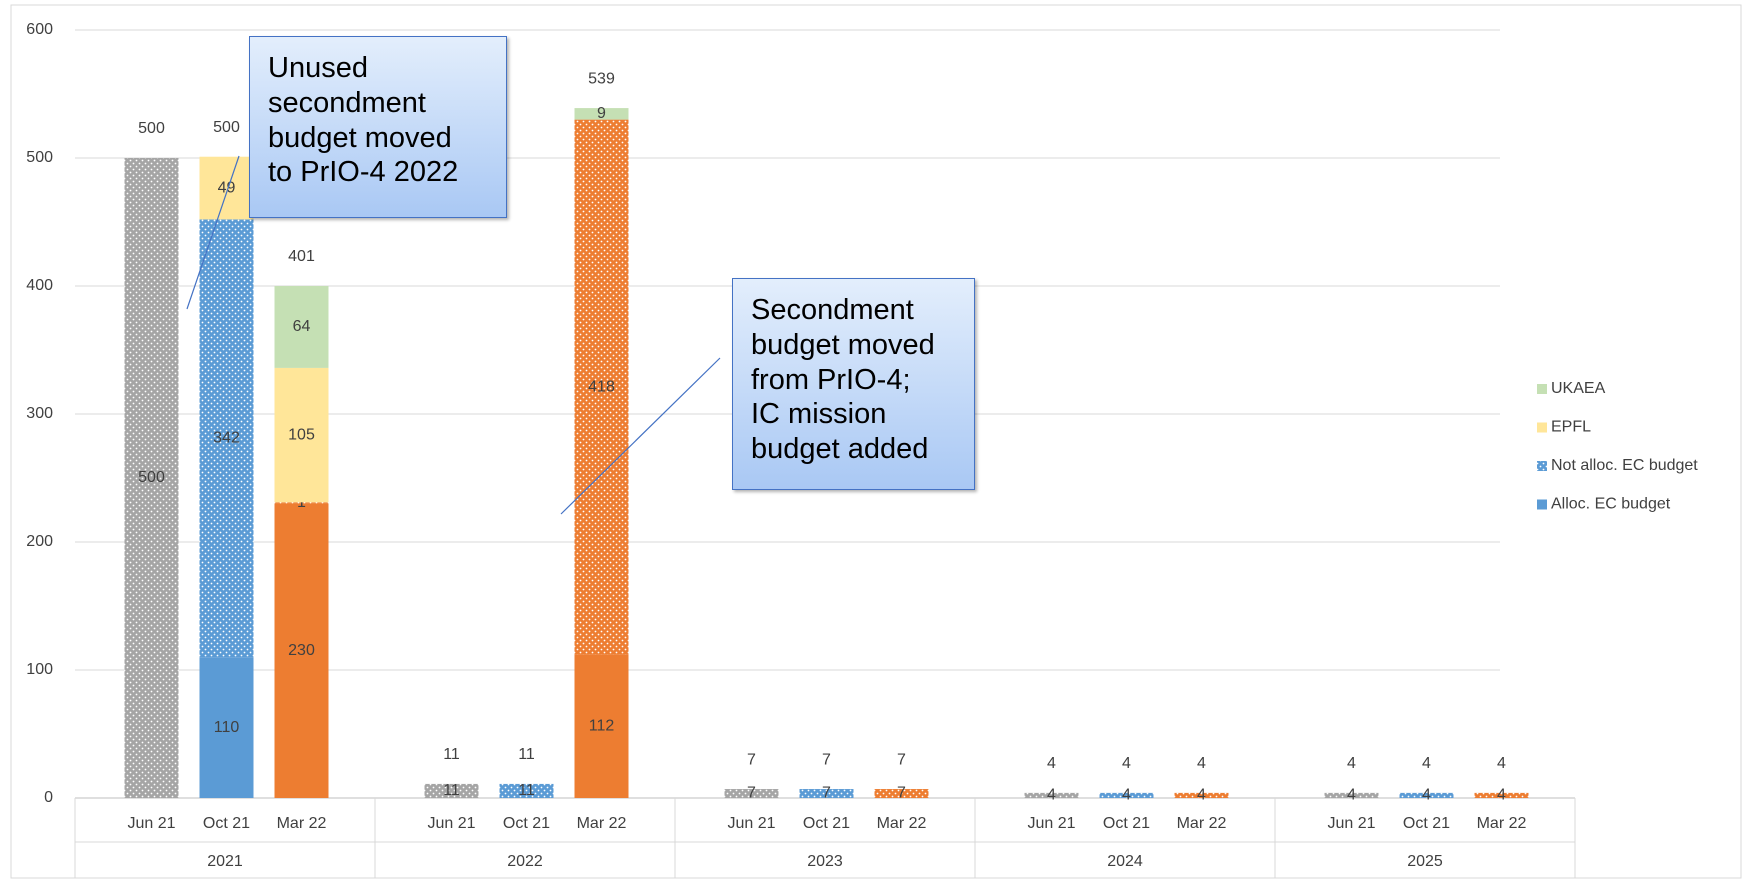  I want to click on data-label: 105, so click(301, 434).